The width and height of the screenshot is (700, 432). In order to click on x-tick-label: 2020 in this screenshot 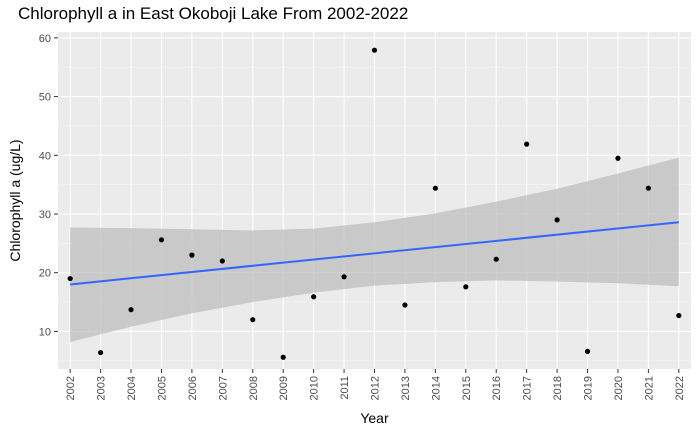, I will do `click(619, 388)`.